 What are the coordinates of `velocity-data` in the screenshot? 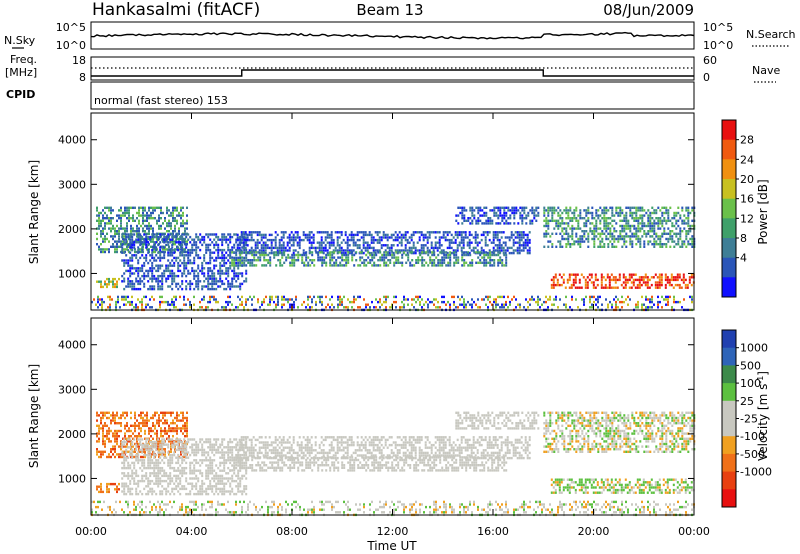 It's located at (393, 464).